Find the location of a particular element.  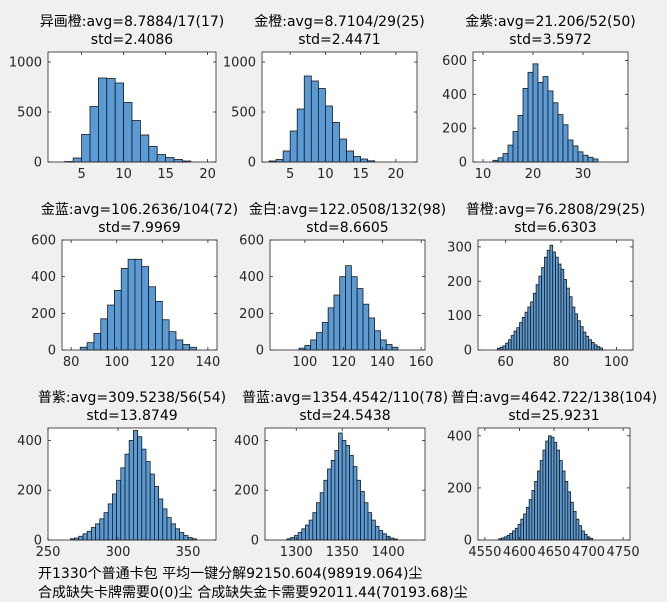

y-tick-label: 100 is located at coordinates (459, 316).